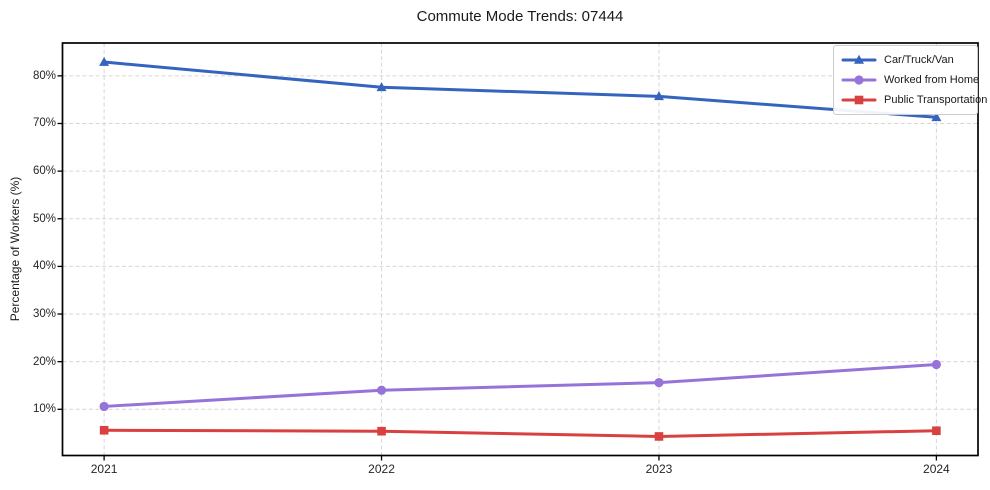 Image resolution: width=990 pixels, height=490 pixels. What do you see at coordinates (520, 433) in the screenshot?
I see `series-line-public-transportation` at bounding box center [520, 433].